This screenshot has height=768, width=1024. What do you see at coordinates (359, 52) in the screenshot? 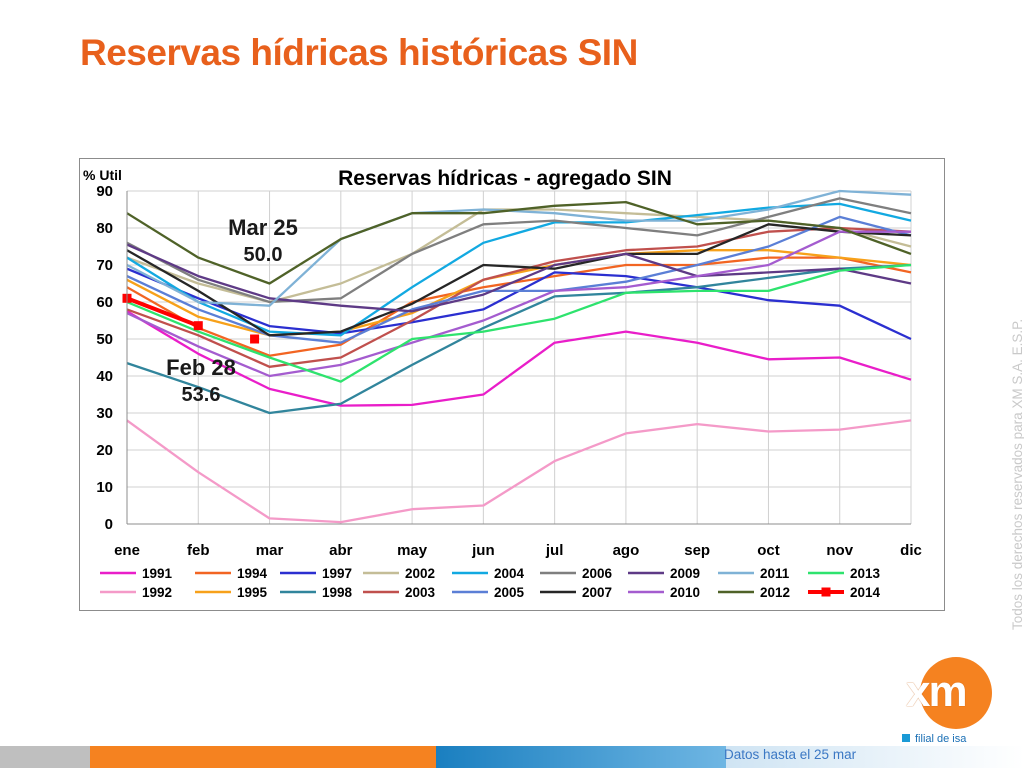
I see `slide-title: Reservas hídricas históricas SIN` at bounding box center [359, 52].